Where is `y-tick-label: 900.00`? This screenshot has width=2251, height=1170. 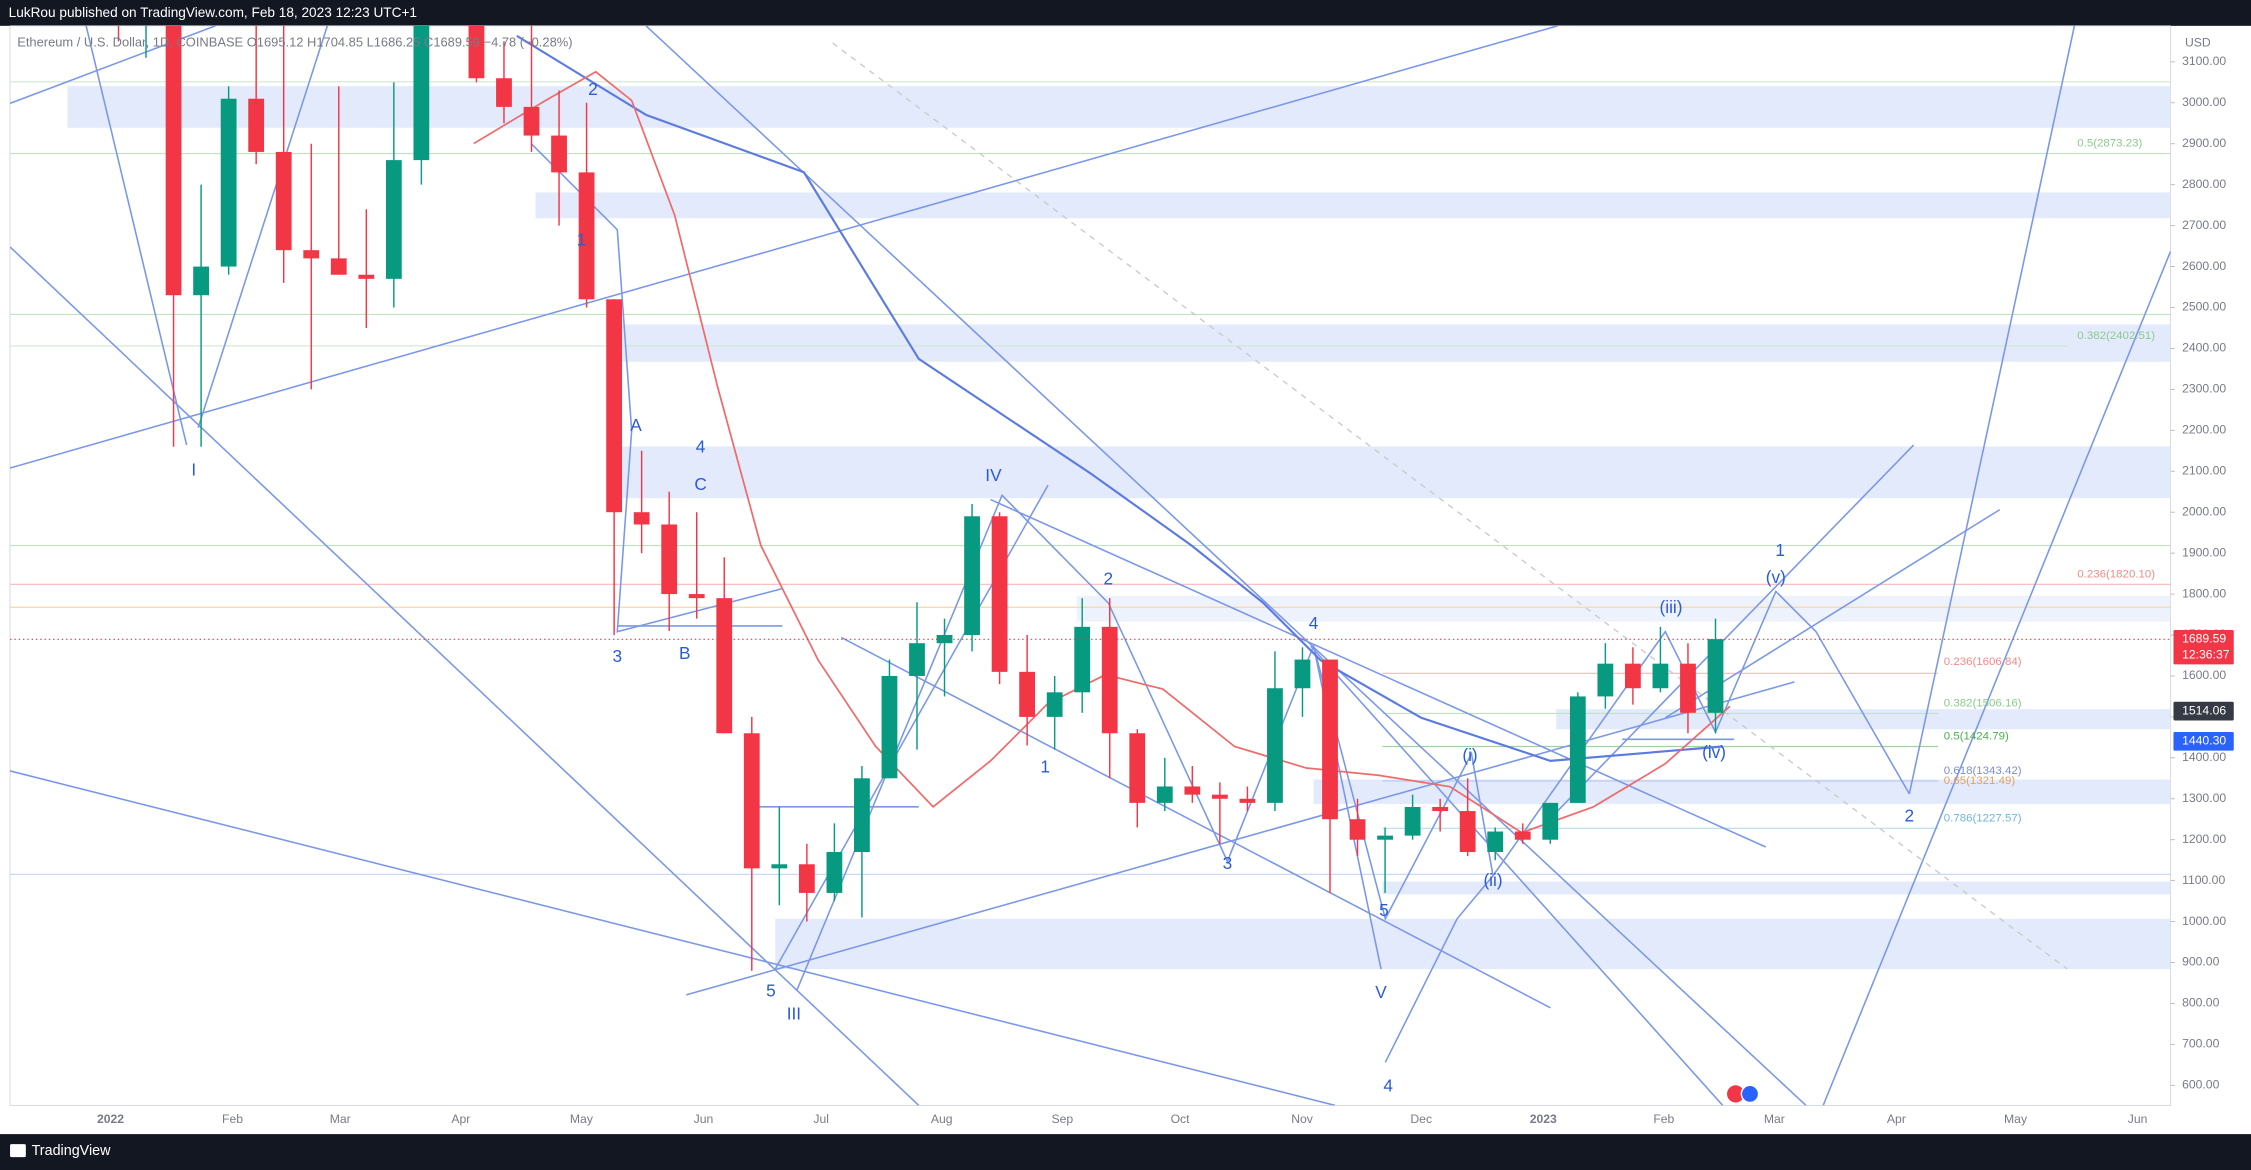
y-tick-label: 900.00 is located at coordinates (2200, 962).